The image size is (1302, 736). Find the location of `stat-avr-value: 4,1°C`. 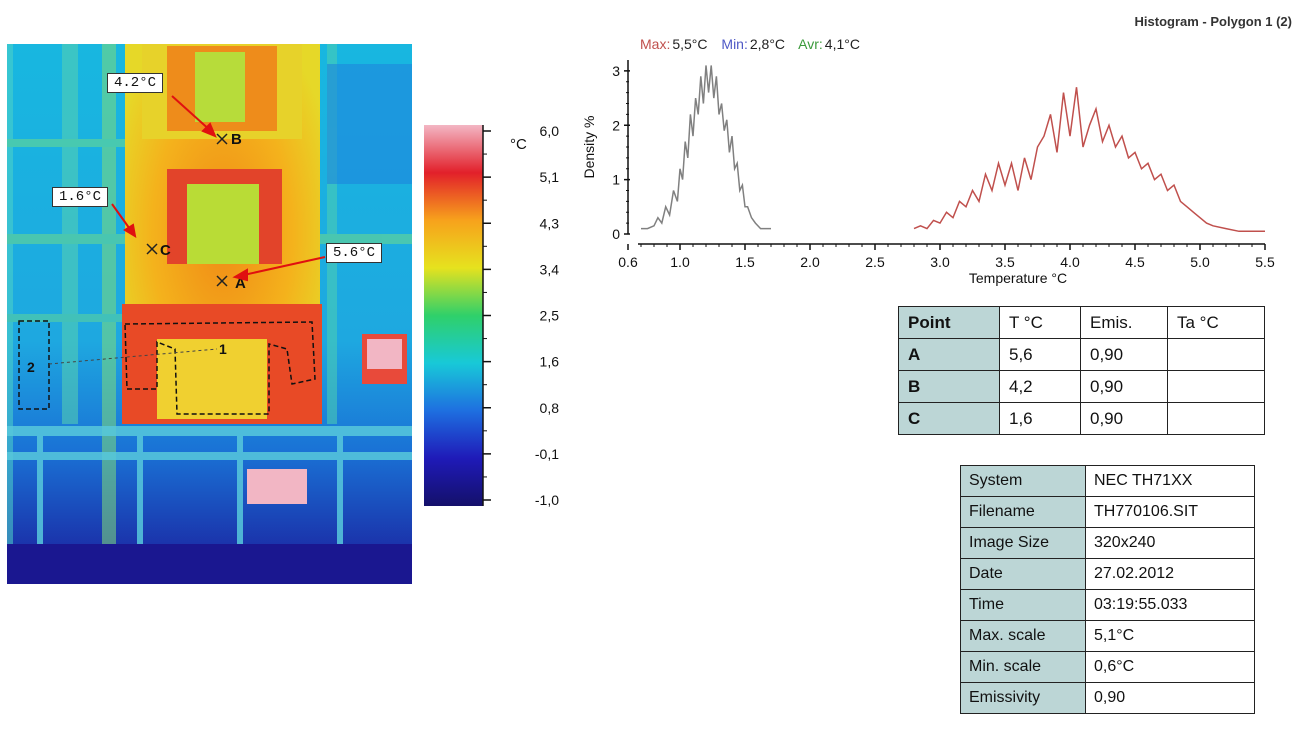

stat-avr-value: 4,1°C is located at coordinates (842, 44).